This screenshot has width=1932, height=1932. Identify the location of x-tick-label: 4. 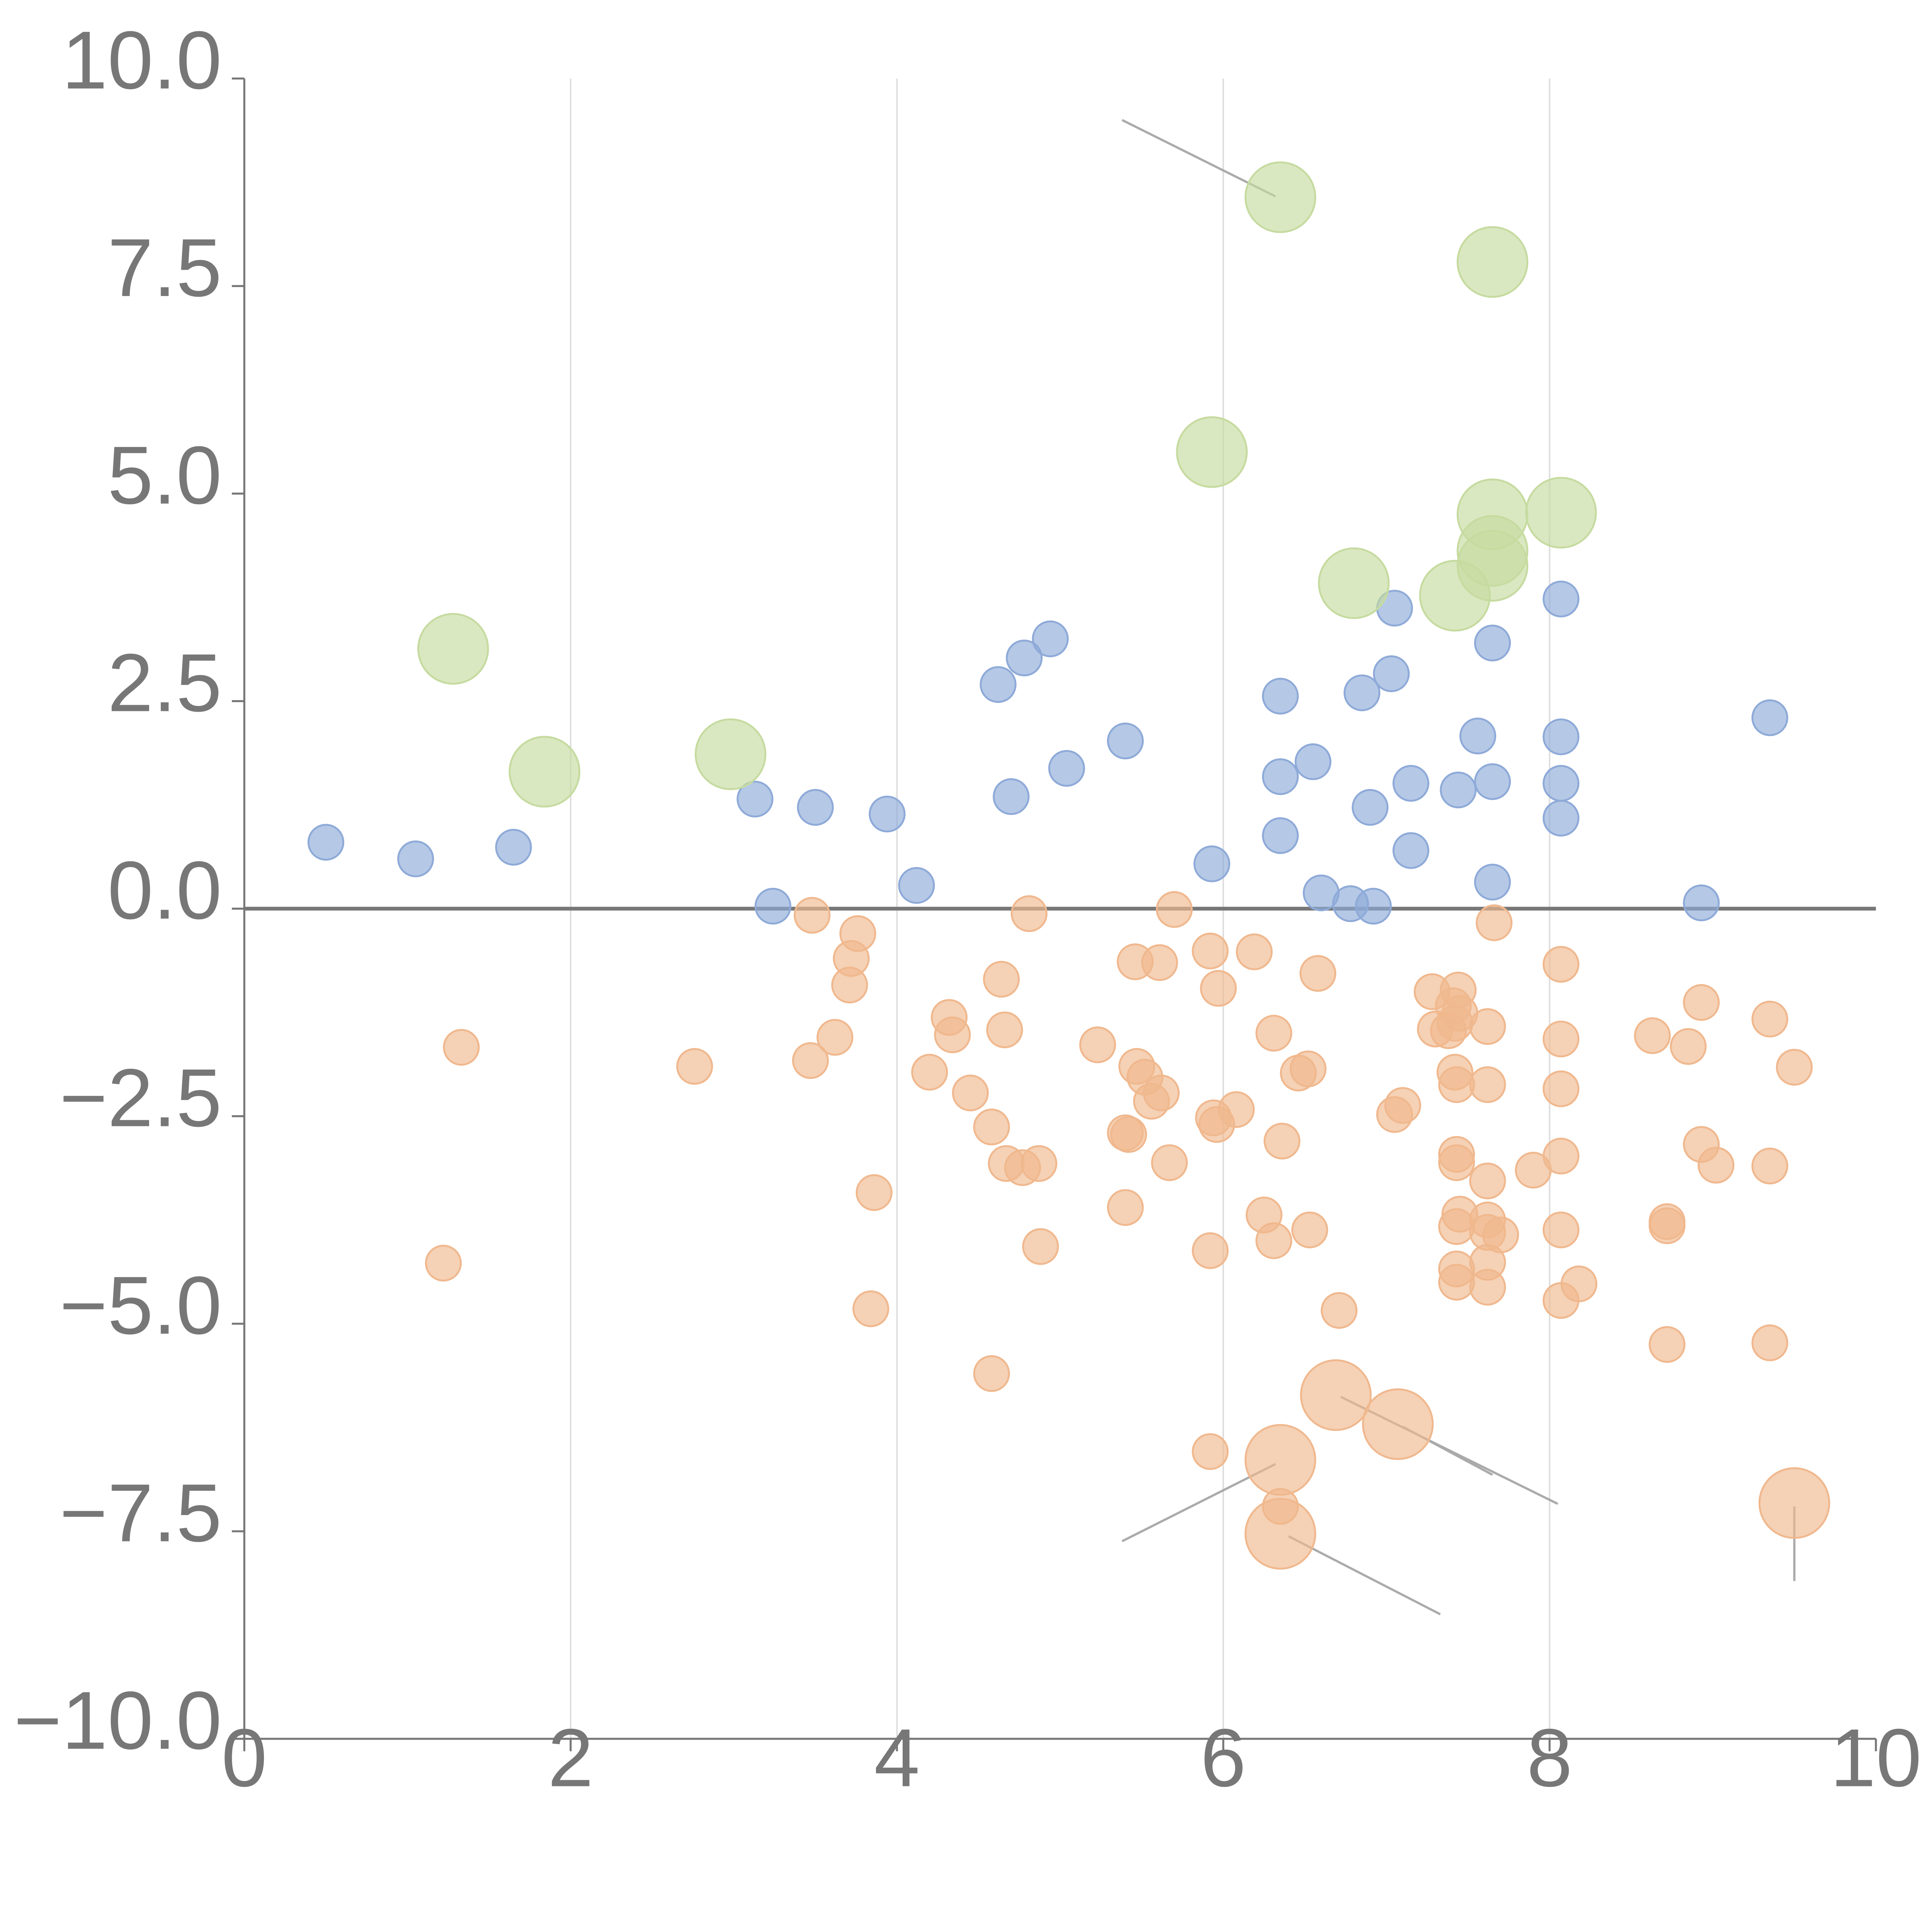
(897, 1758).